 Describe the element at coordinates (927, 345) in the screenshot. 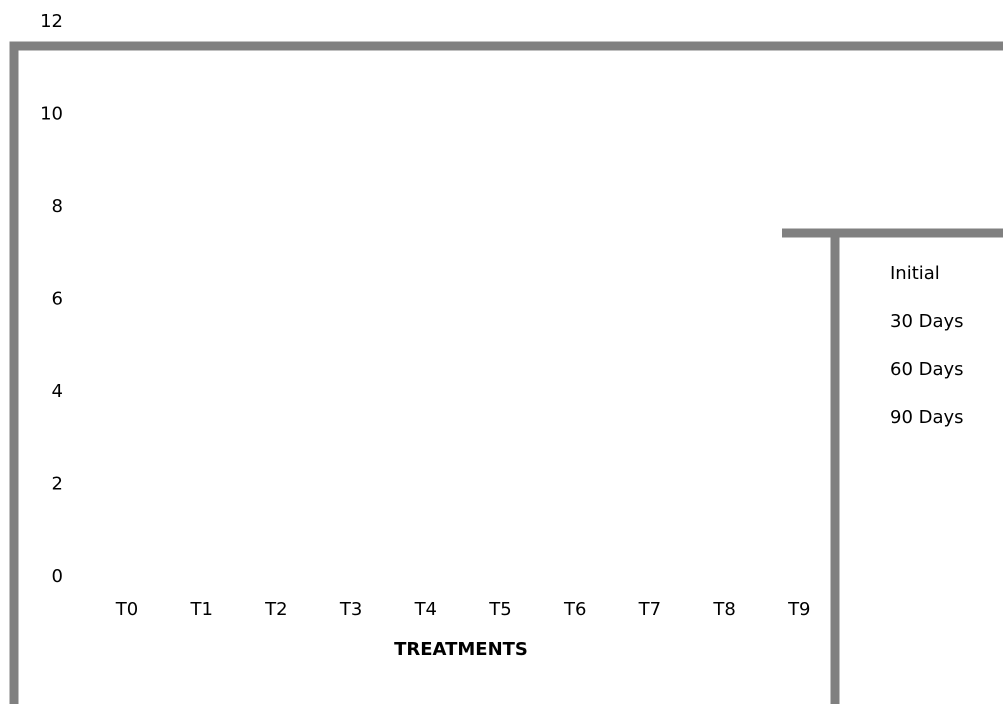

I see `legend: Initial 30 Days 60 Days 90 Days` at that location.